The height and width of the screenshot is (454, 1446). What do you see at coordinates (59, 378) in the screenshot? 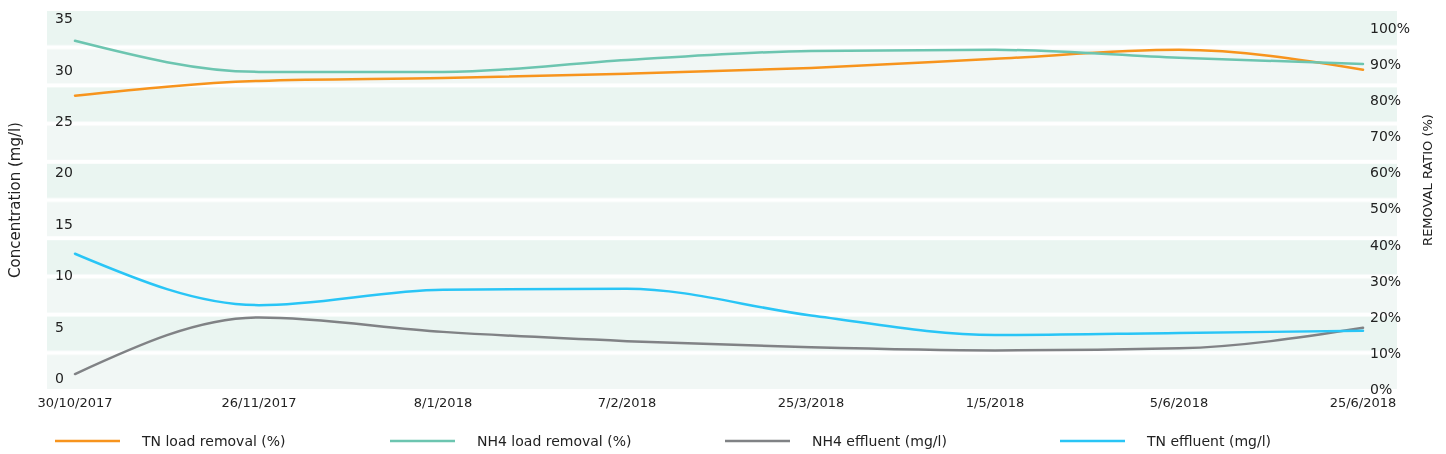
I see `y-tick-label: 0` at bounding box center [59, 378].